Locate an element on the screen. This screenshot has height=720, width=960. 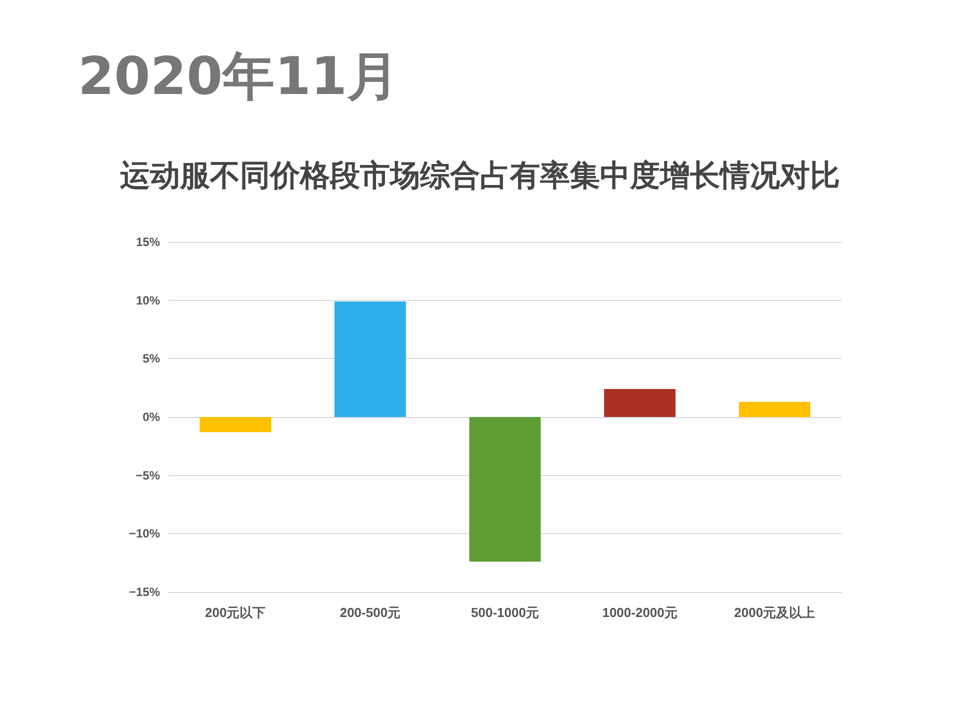
chart-title: 2020年11月 is located at coordinates (239, 77).